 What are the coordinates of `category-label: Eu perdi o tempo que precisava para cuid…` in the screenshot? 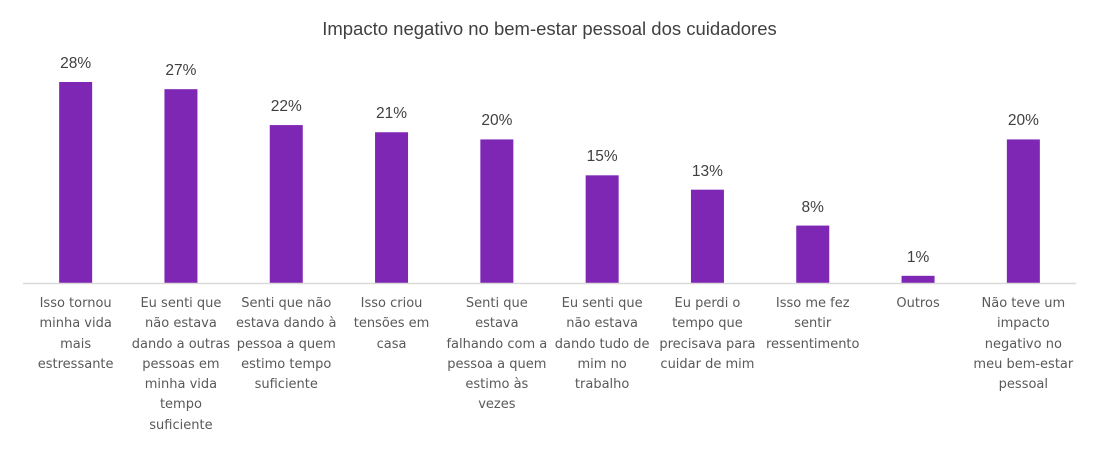 It's located at (707, 334).